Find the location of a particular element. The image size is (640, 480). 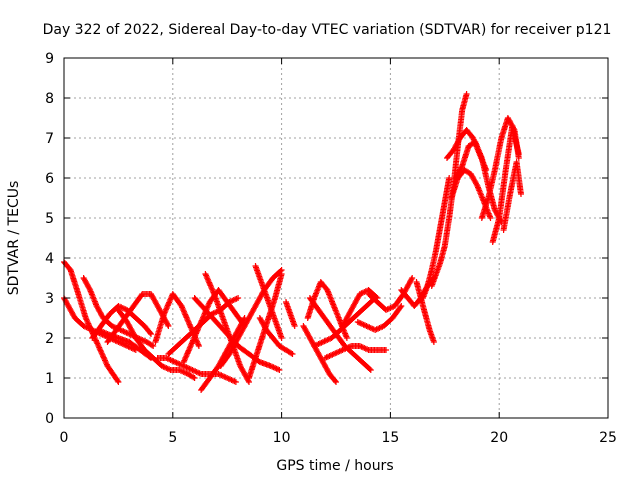

y-tick-label: 3 is located at coordinates (49, 299).